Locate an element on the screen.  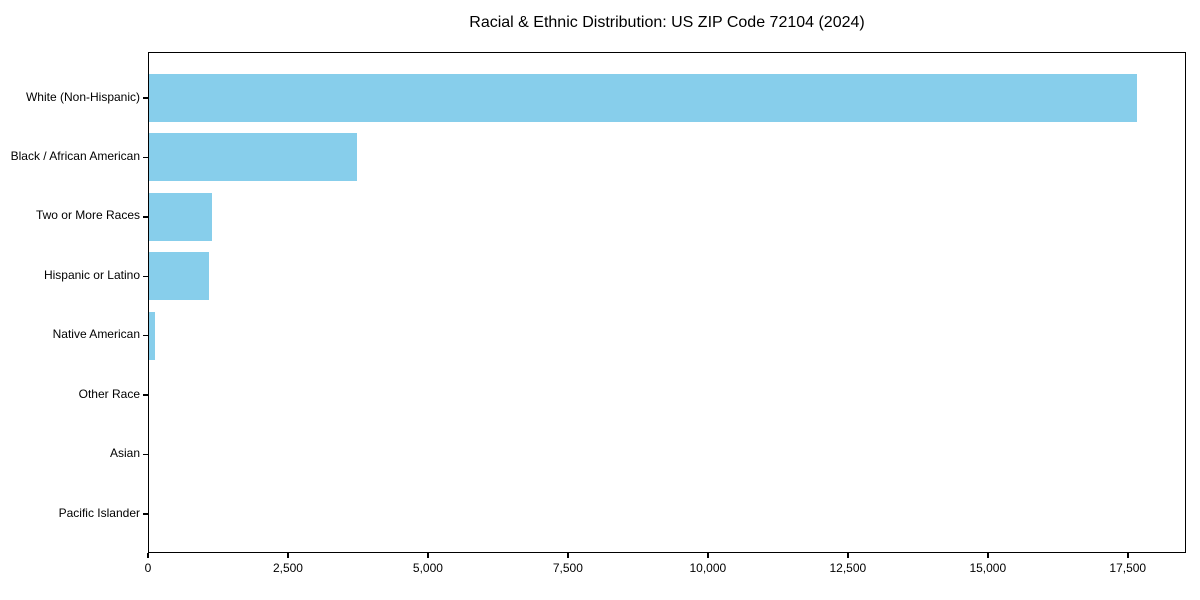
y-axis-label: Native American is located at coordinates (96, 334).